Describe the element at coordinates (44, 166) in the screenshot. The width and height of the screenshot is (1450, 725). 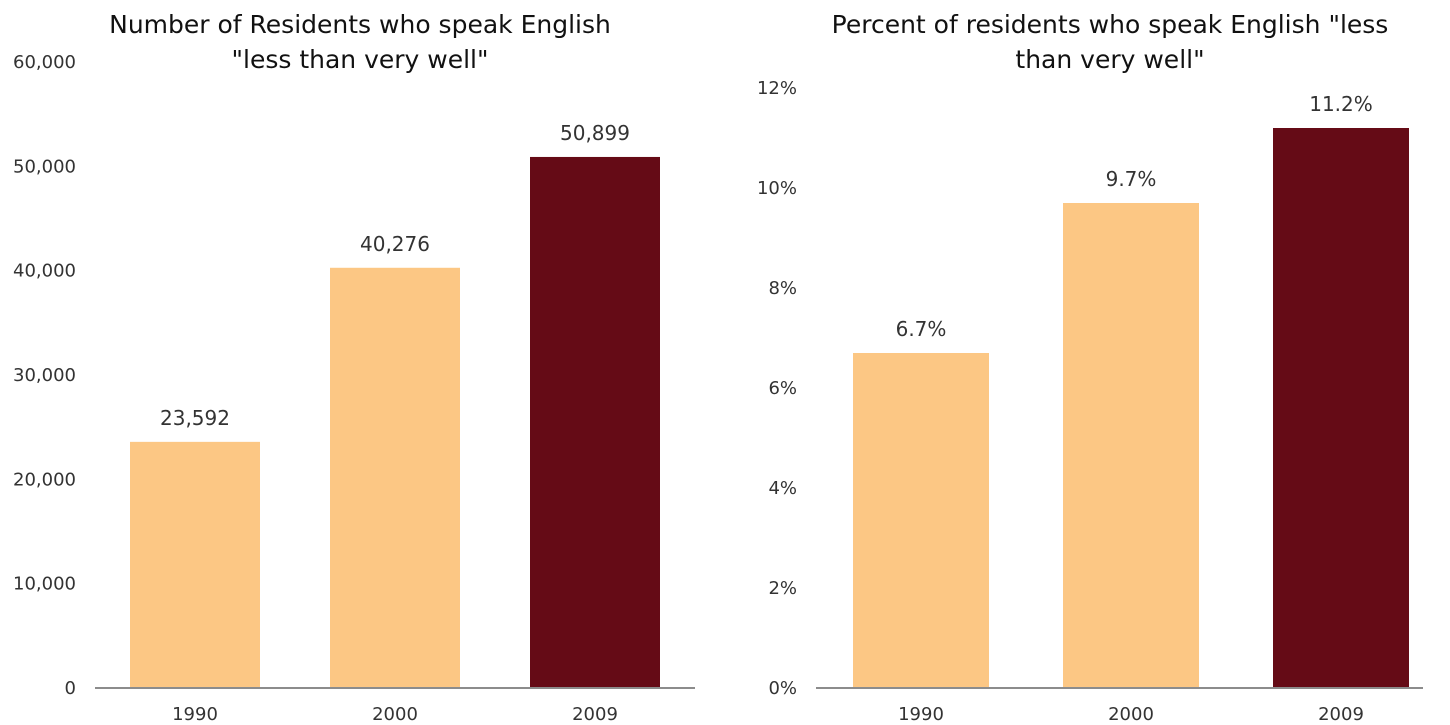
I see `y-tick-label: 50,000` at that location.